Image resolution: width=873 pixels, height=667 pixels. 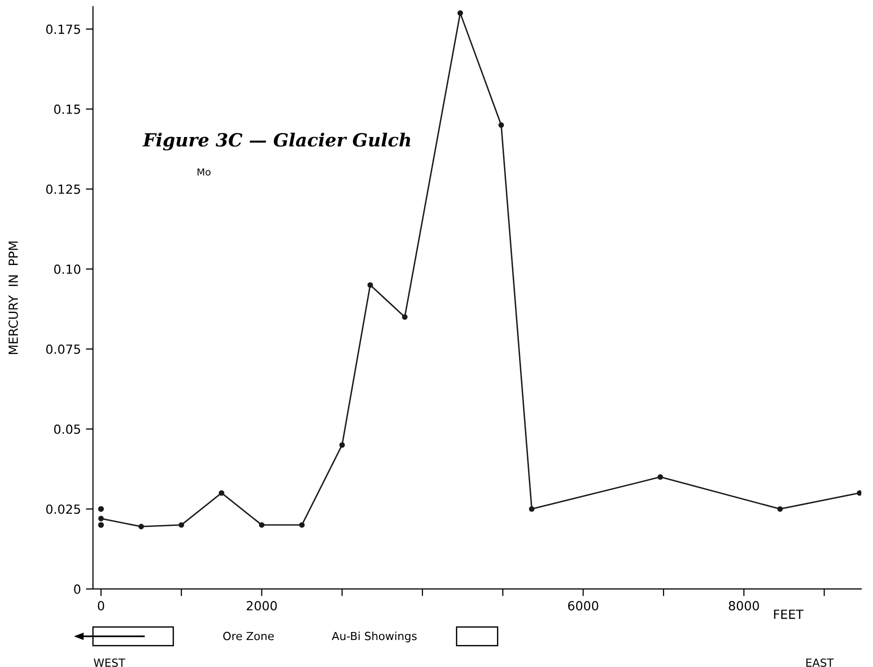 I want to click on y-axis-title: MERCURY IN PPM, so click(x=13, y=298).